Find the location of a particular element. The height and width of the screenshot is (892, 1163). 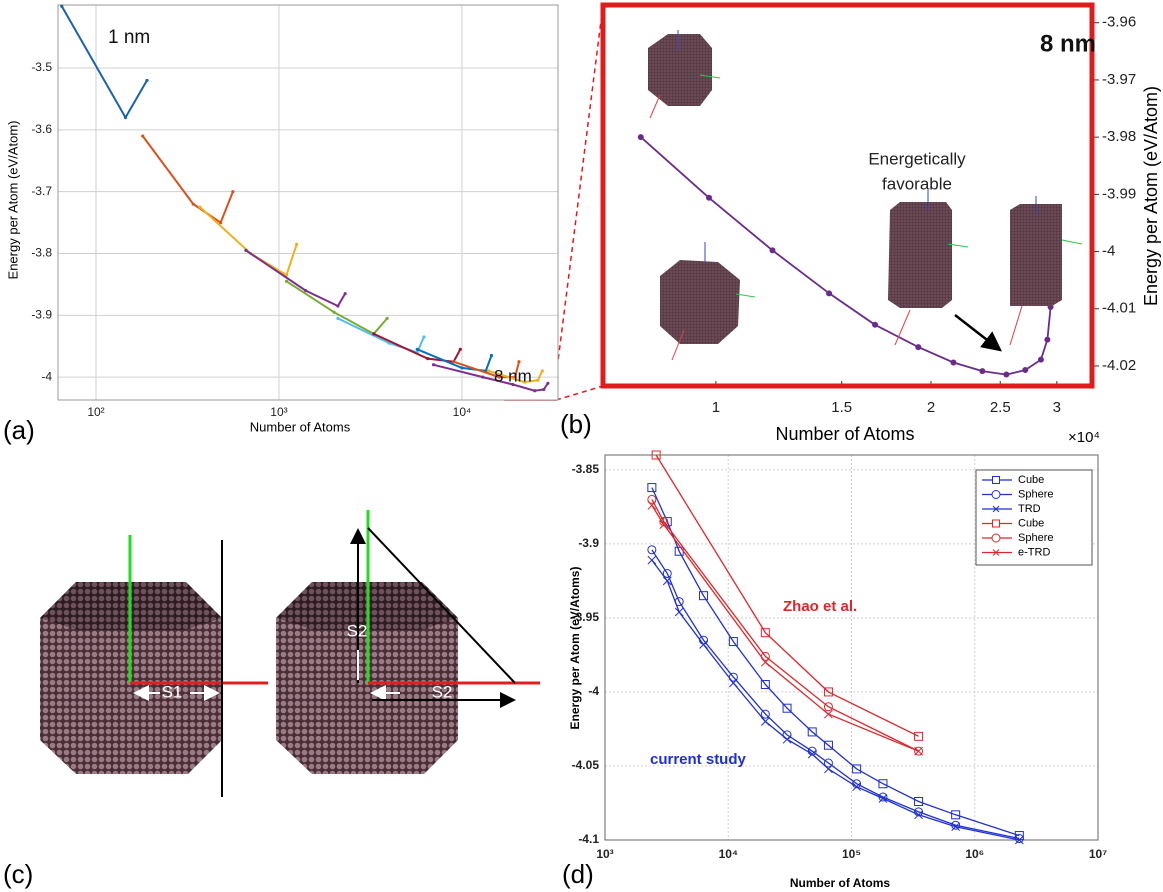

x-tick-label: 10³ is located at coordinates (278, 412).